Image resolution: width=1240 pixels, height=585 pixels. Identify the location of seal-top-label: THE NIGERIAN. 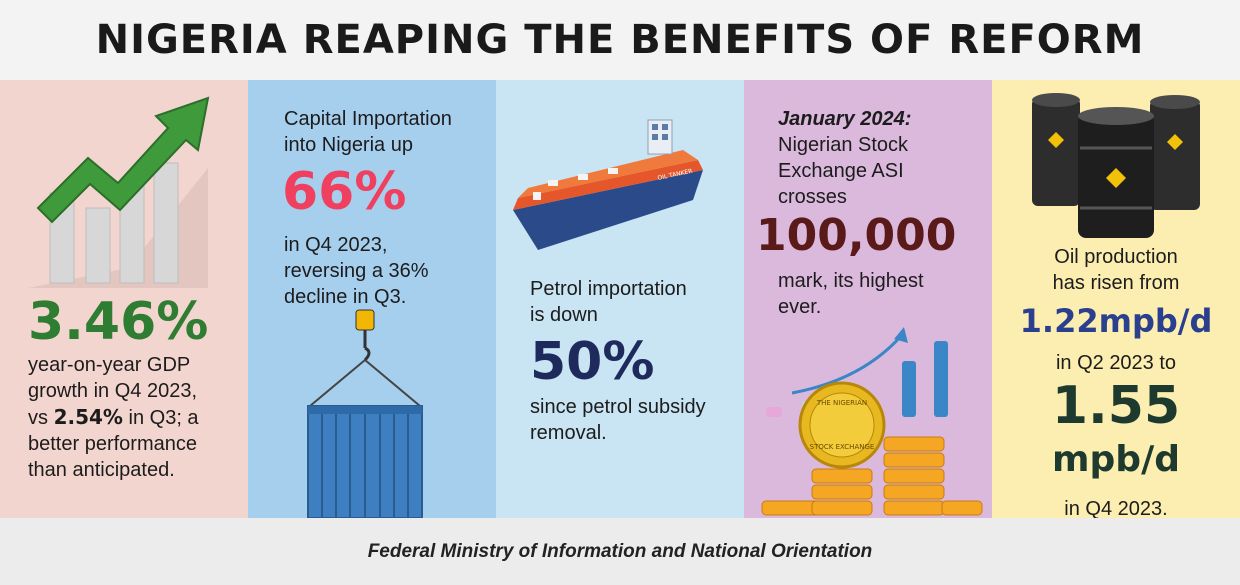
(841, 403).